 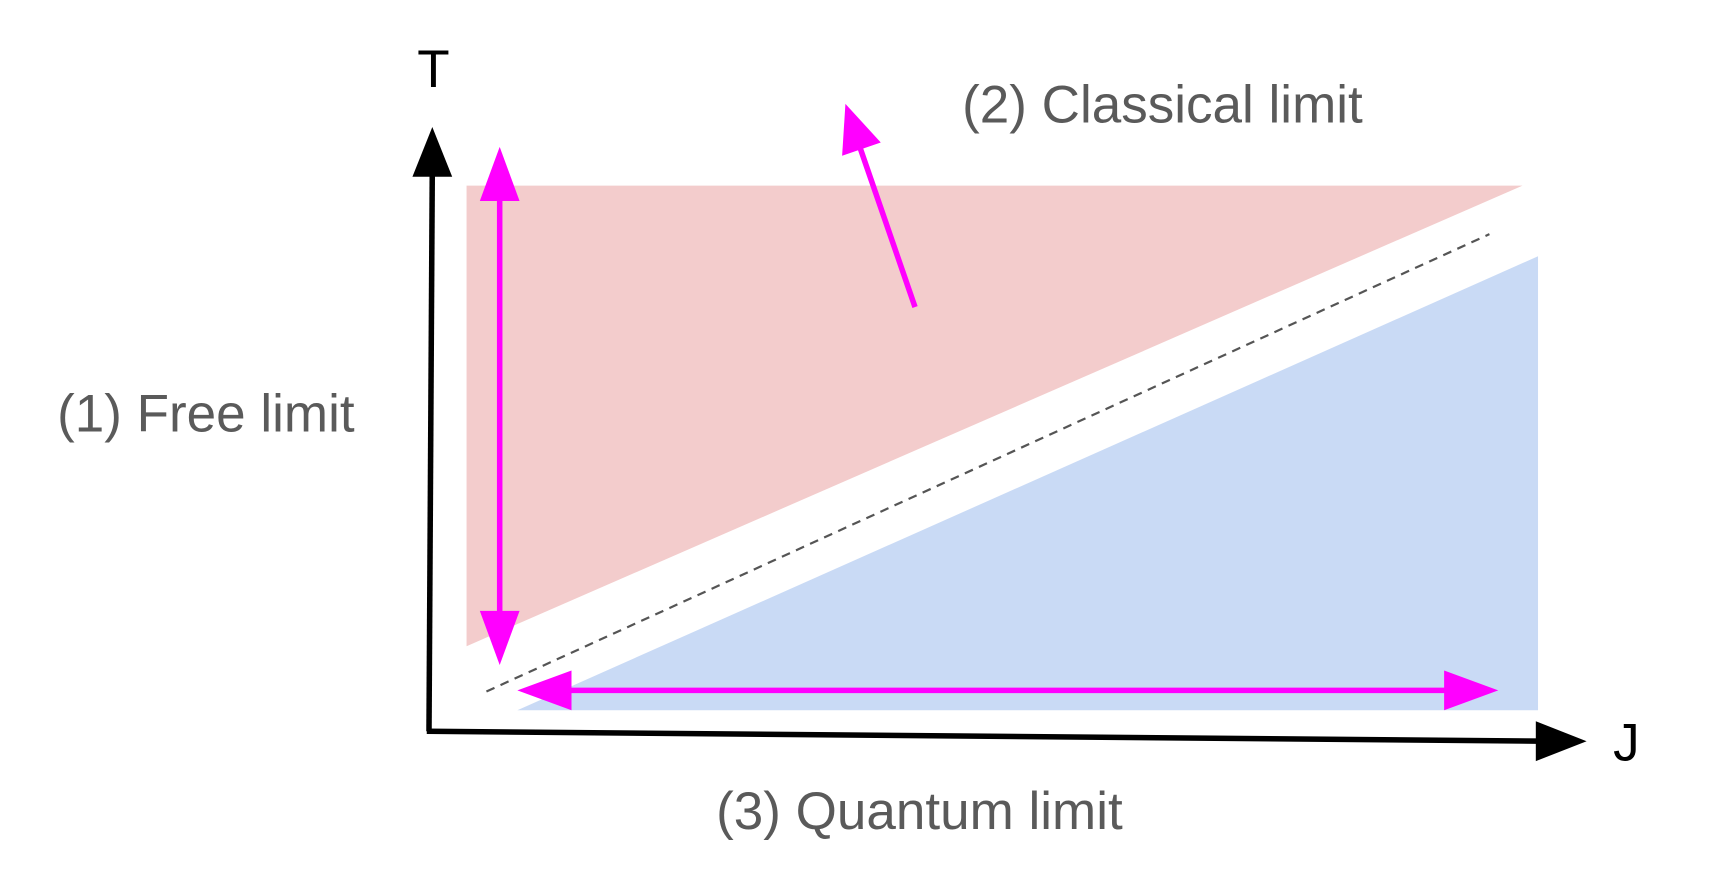 I want to click on x-axis, so click(x=986, y=736).